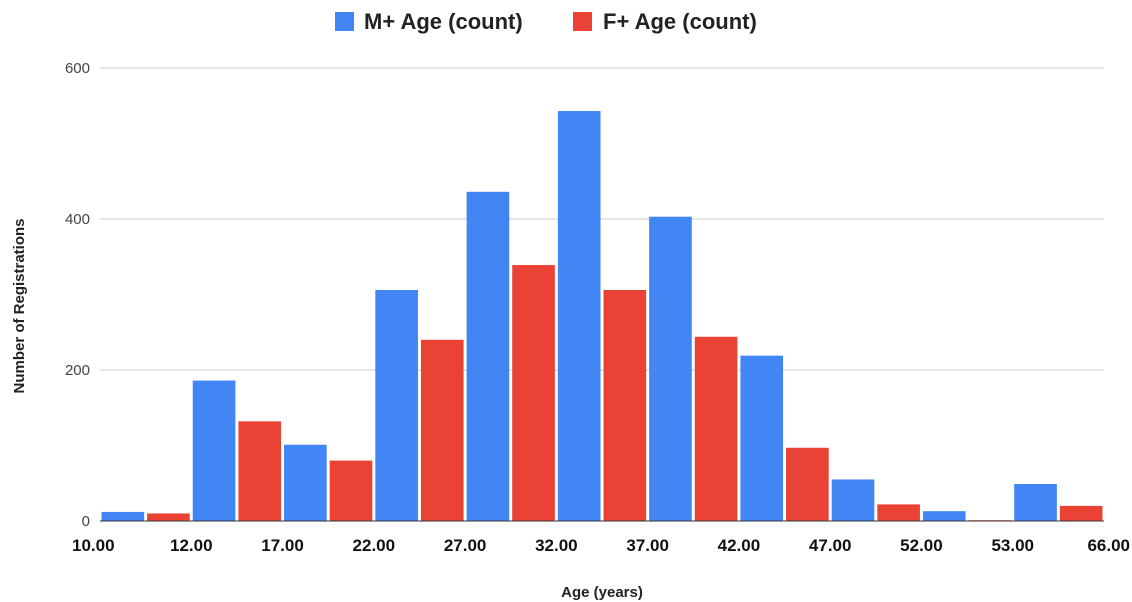 The height and width of the screenshot is (602, 1132). What do you see at coordinates (647, 545) in the screenshot?
I see `x-tick-label: 37.00` at bounding box center [647, 545].